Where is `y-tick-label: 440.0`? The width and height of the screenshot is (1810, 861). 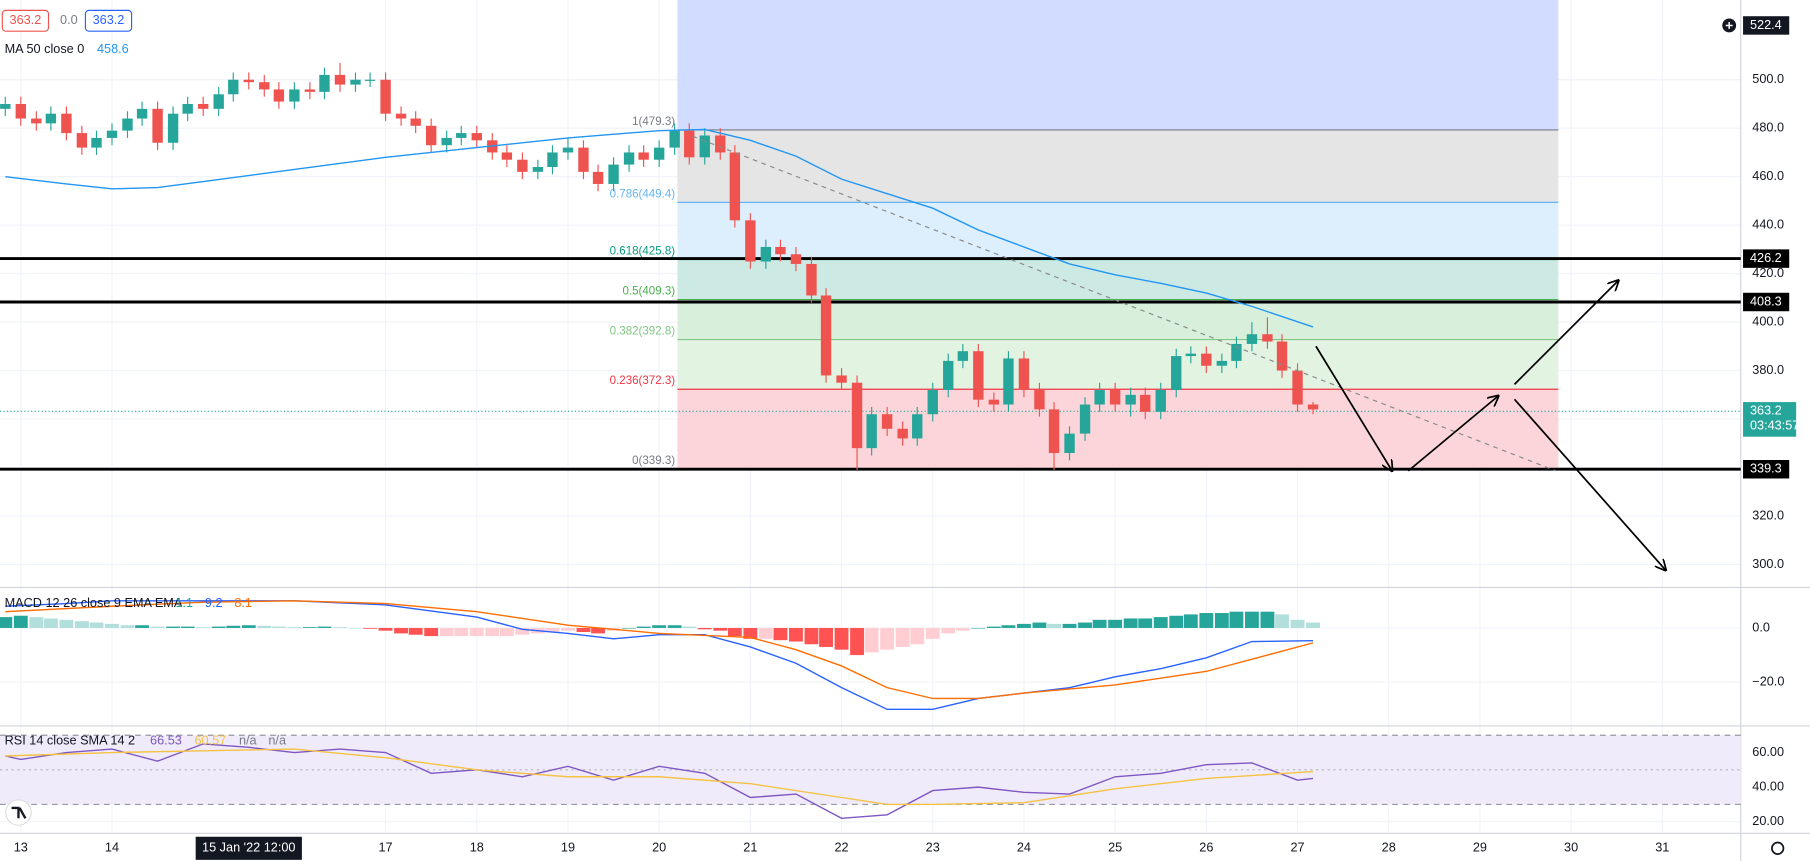
y-tick-label: 440.0 is located at coordinates (1768, 225).